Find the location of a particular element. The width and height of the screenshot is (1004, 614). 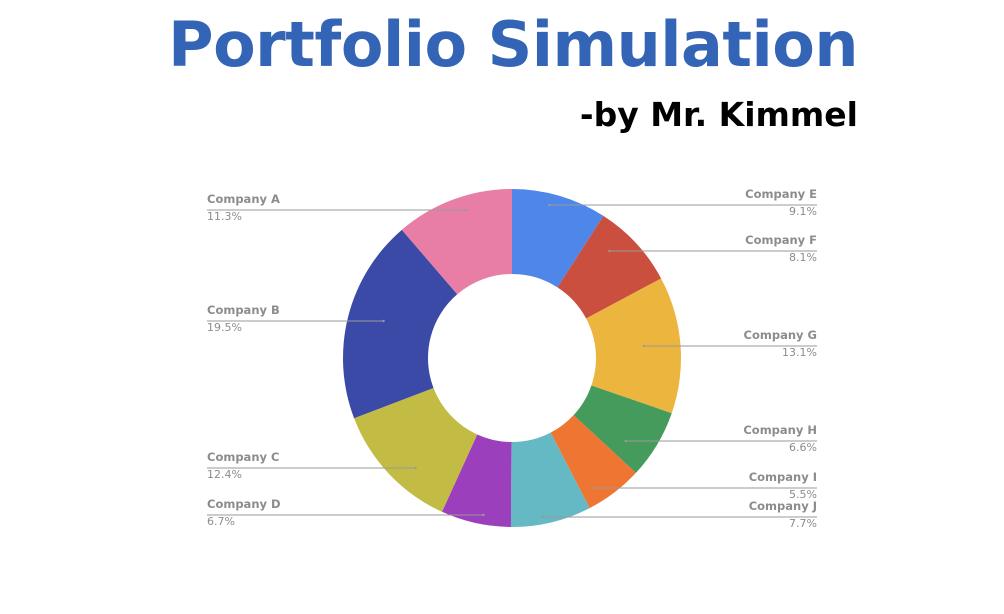

pct-company-f: 8.1% is located at coordinates (803, 257).